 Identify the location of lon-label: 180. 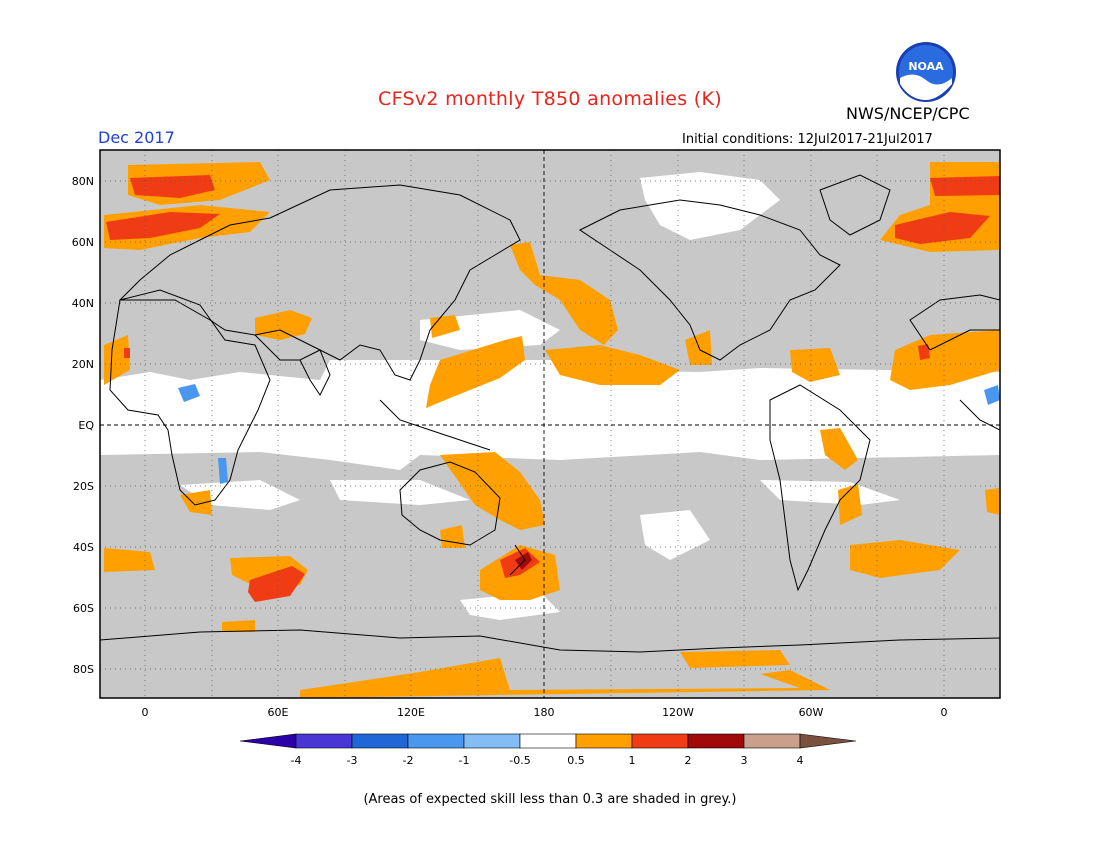
(544, 712).